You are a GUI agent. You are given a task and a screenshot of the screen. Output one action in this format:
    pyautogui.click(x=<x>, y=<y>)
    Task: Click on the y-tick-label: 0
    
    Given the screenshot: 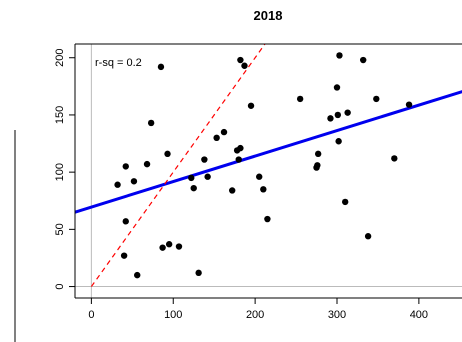 What is the action you would take?
    pyautogui.click(x=60, y=286)
    